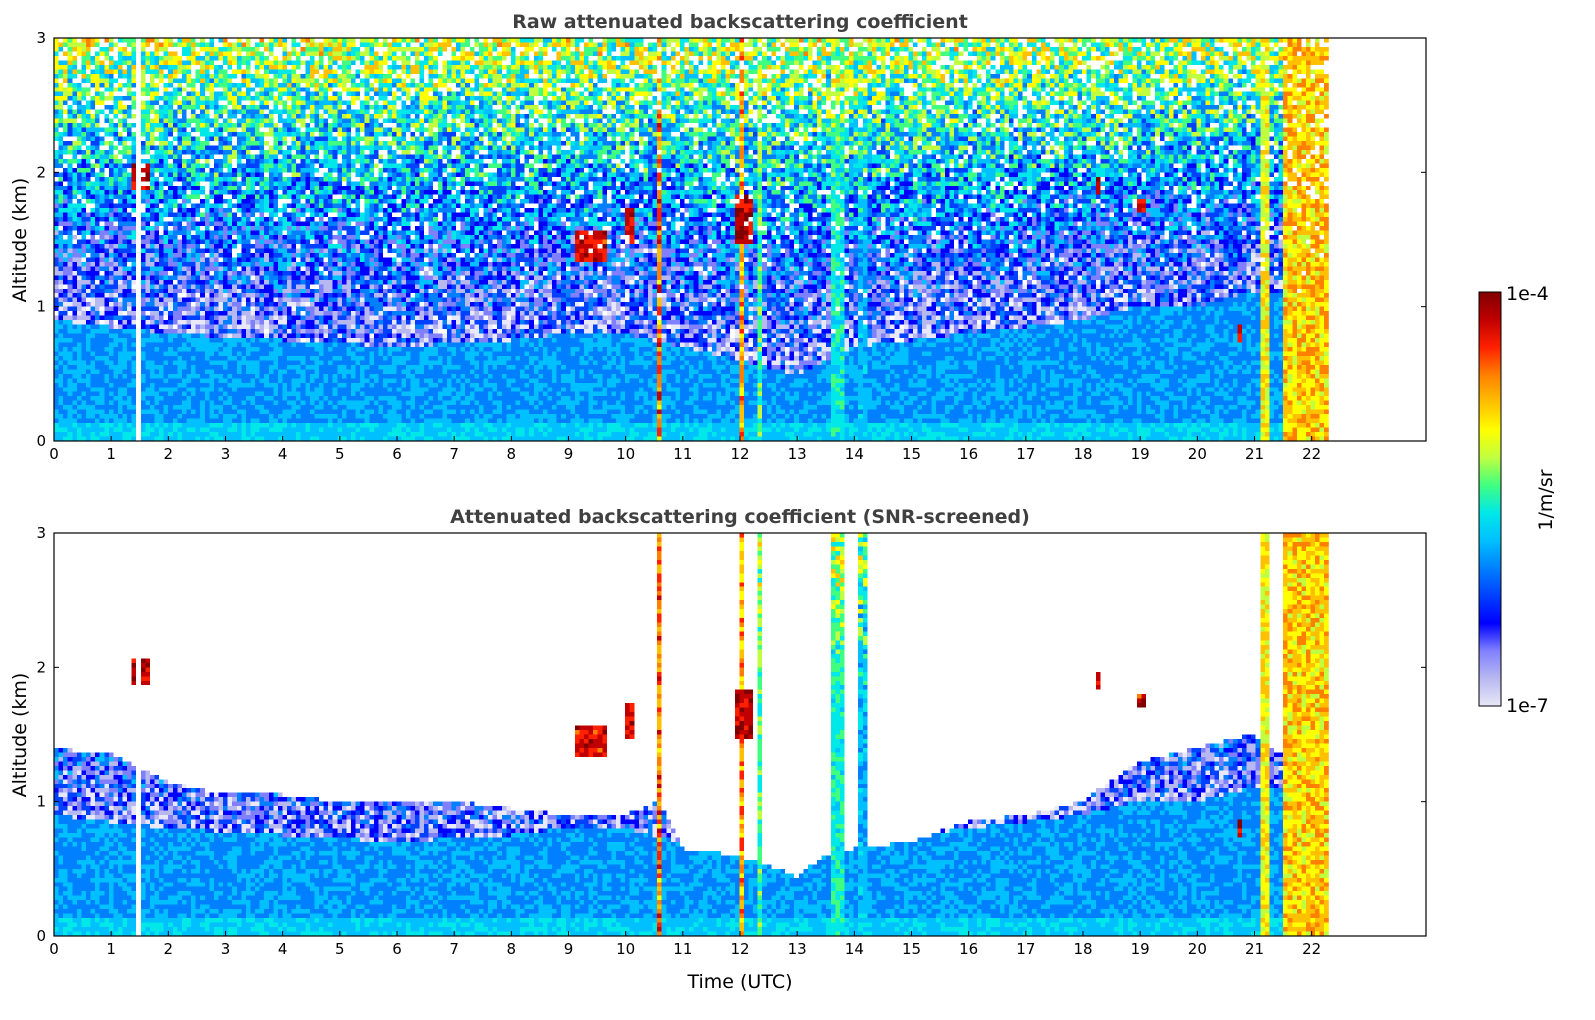  Describe the element at coordinates (1527, 706) in the screenshot. I see `colorbar-min-label: 1e-7` at that location.